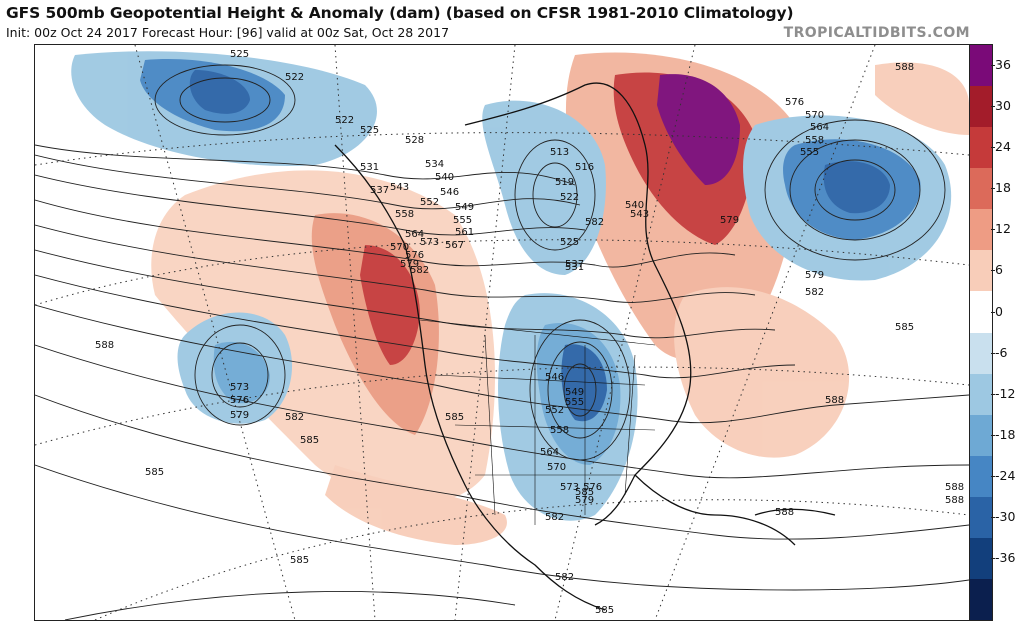  I want to click on colorbar-tick-label: -6, so click(1001, 352).